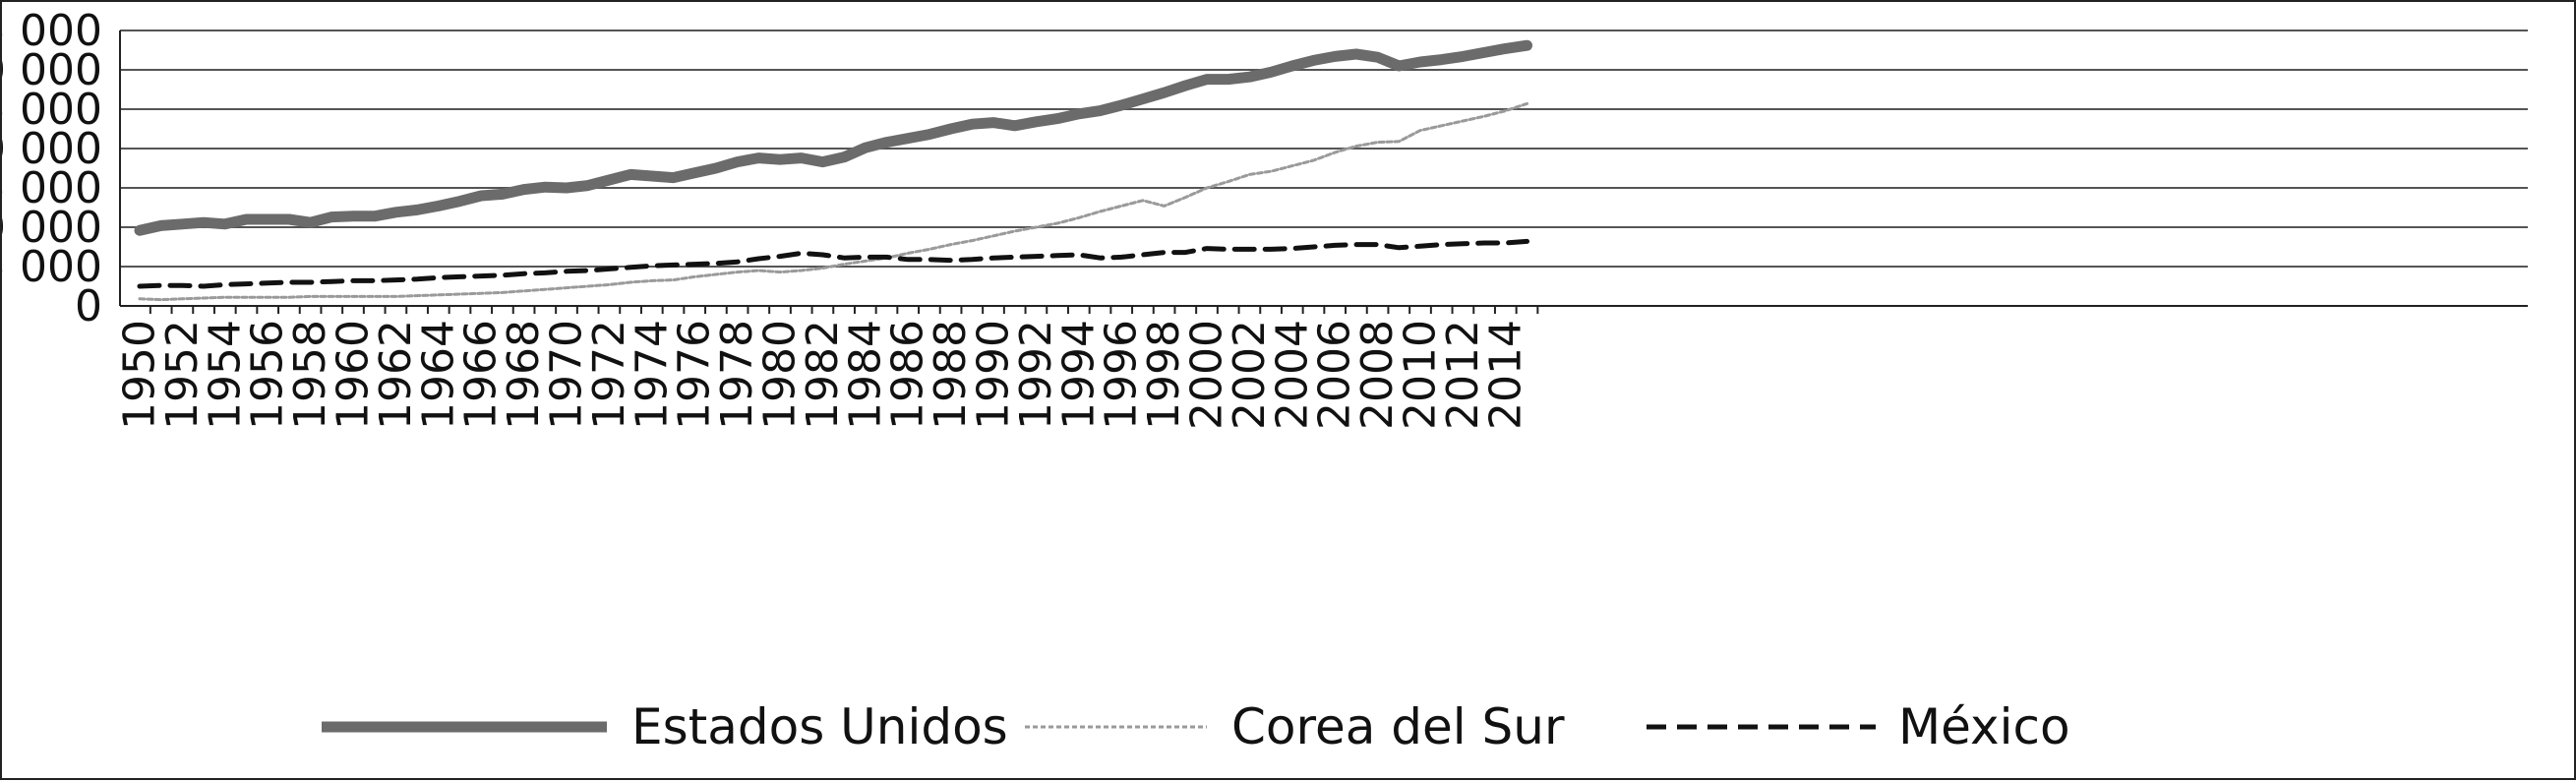  I want to click on y-tick-label: 10 000, so click(52, 228).